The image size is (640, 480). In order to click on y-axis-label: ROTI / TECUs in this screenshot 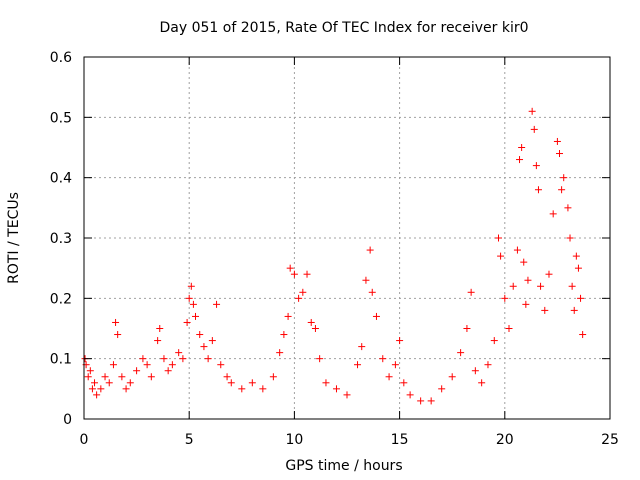, I will do `click(14, 238)`.